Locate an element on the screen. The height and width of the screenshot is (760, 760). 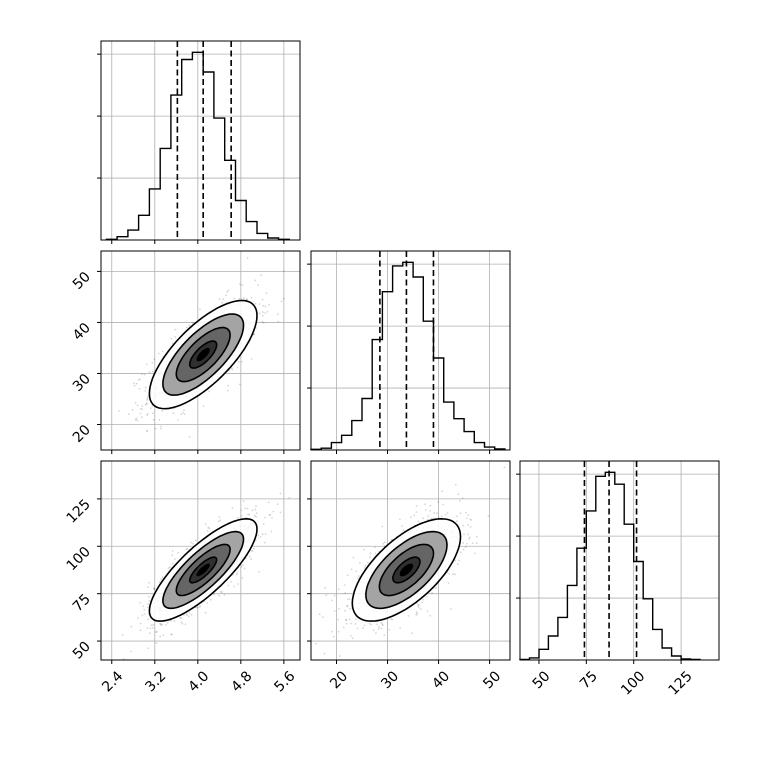
x-tick-label: 50 is located at coordinates (542, 680).